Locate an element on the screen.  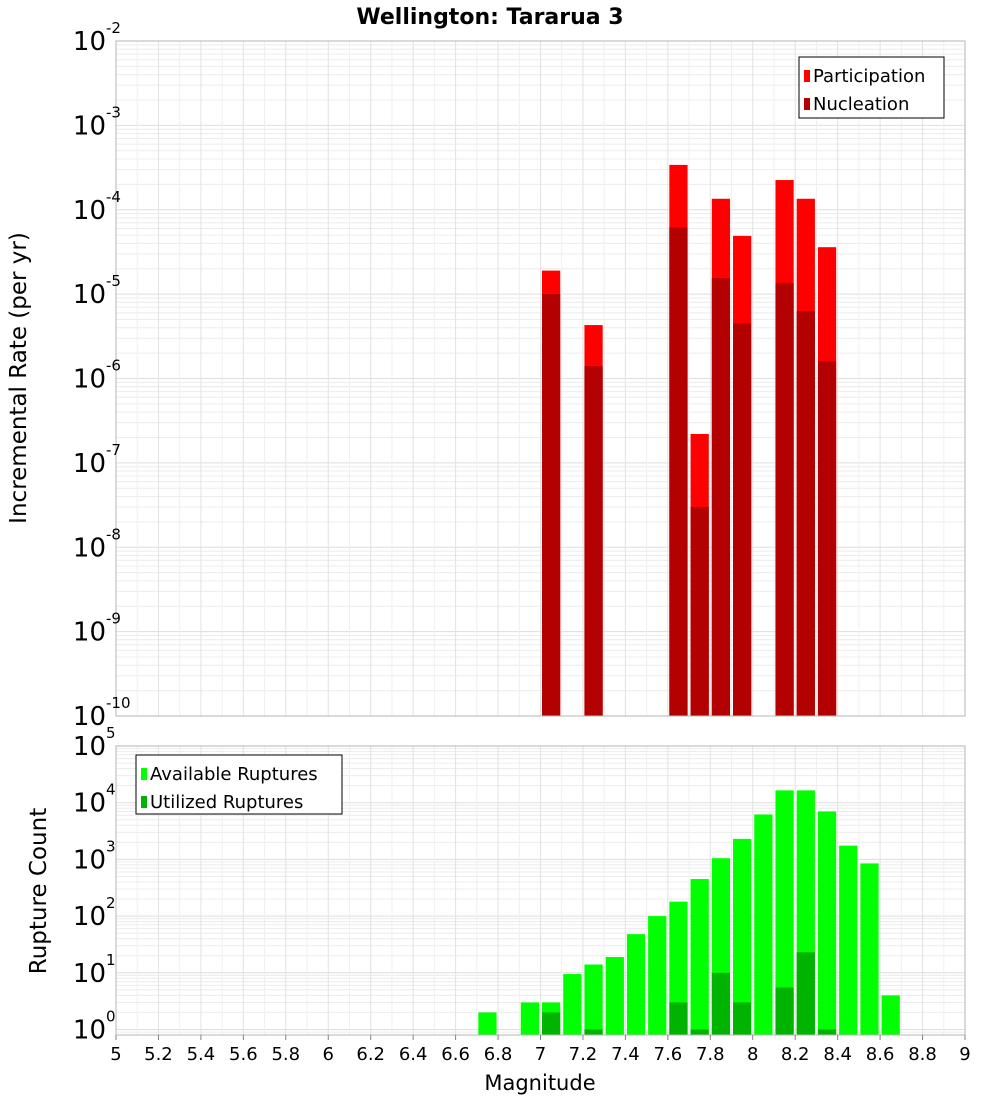
x-tick-label: 7 is located at coordinates (540, 1054).